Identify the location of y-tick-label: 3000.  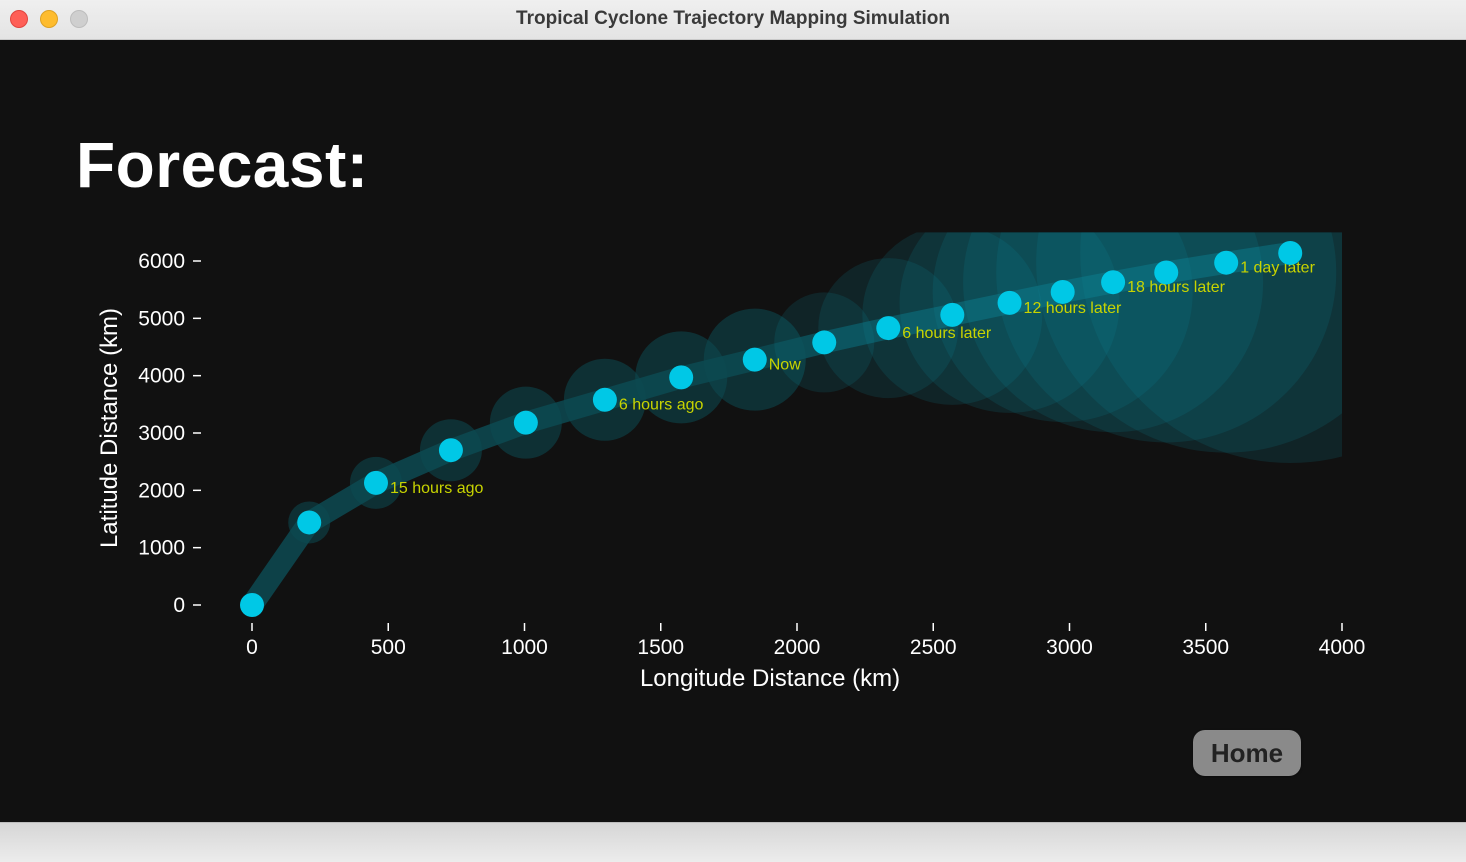
(161, 433).